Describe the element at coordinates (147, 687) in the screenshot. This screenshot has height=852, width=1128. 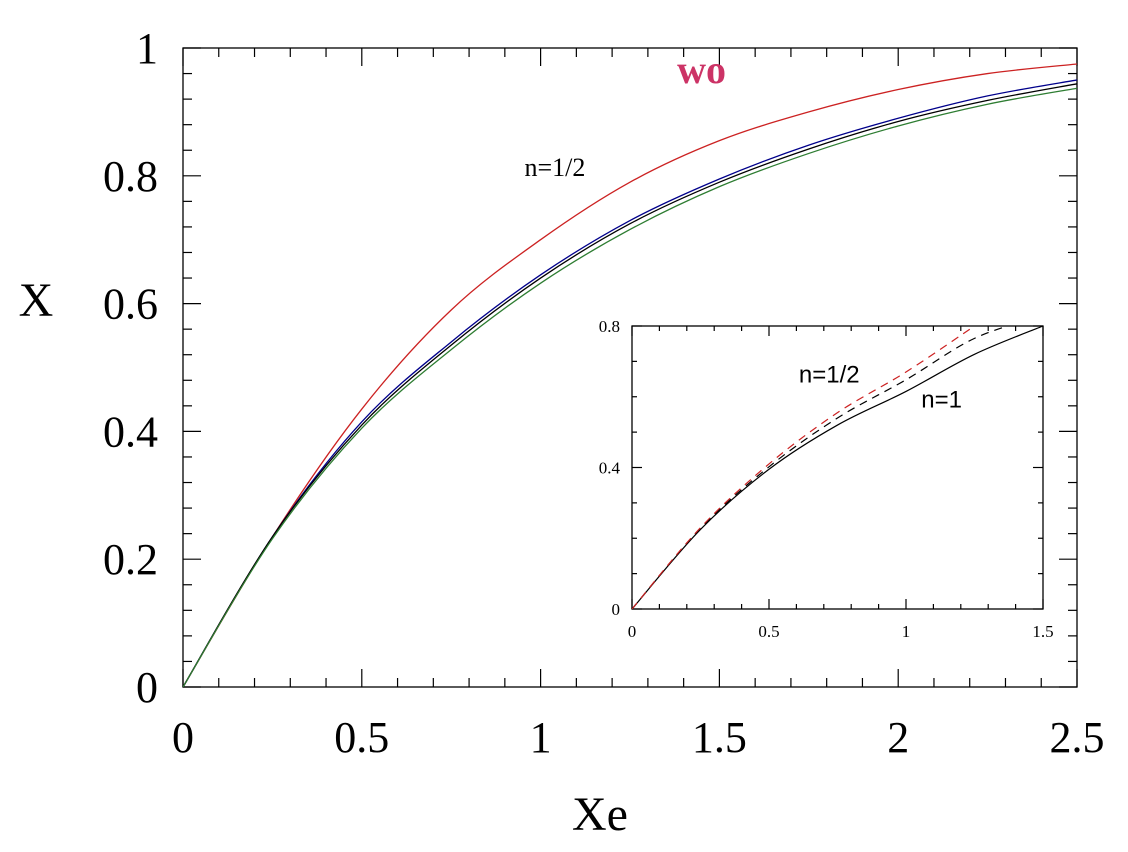
I see `main-y-tick-label: 0` at that location.